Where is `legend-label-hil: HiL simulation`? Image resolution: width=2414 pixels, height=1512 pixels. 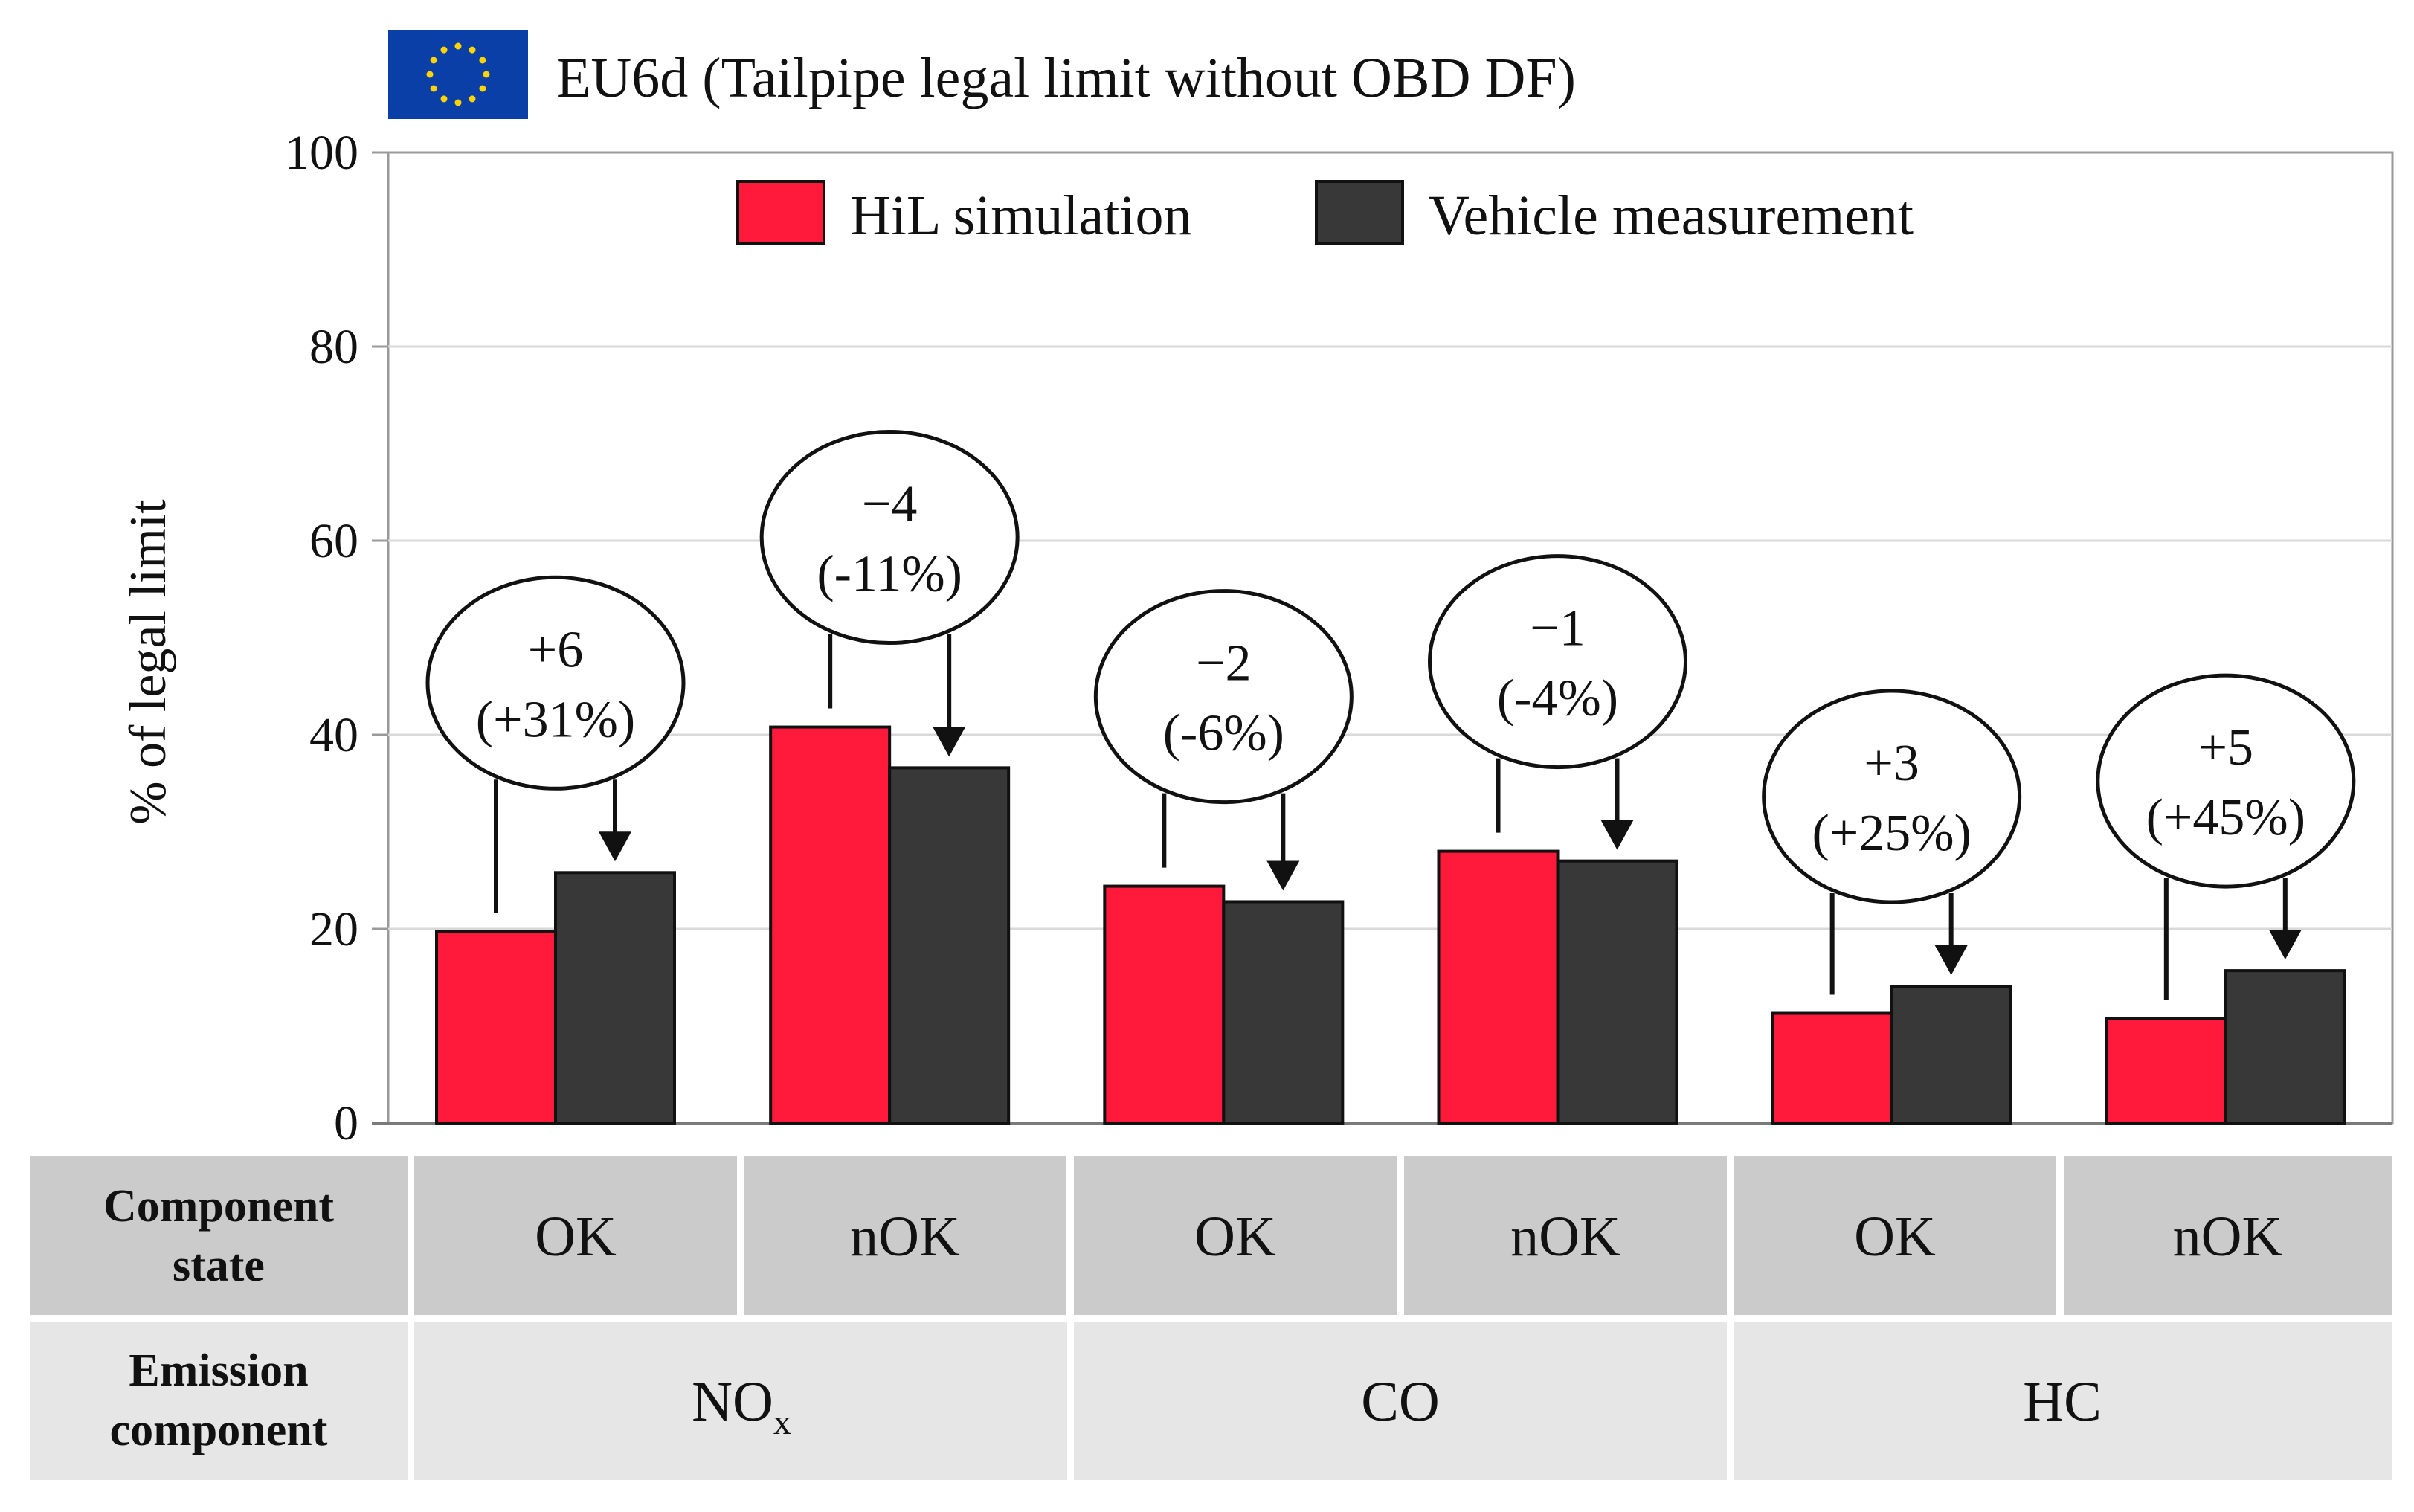 legend-label-hil: HiL simulation is located at coordinates (1021, 215).